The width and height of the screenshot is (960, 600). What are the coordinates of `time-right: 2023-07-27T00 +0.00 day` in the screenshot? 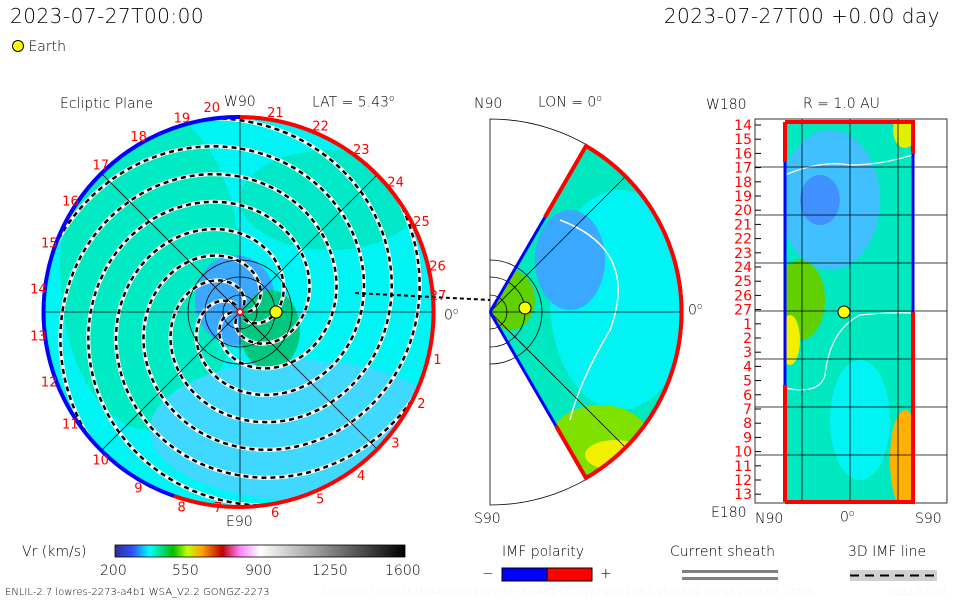 It's located at (801, 16).